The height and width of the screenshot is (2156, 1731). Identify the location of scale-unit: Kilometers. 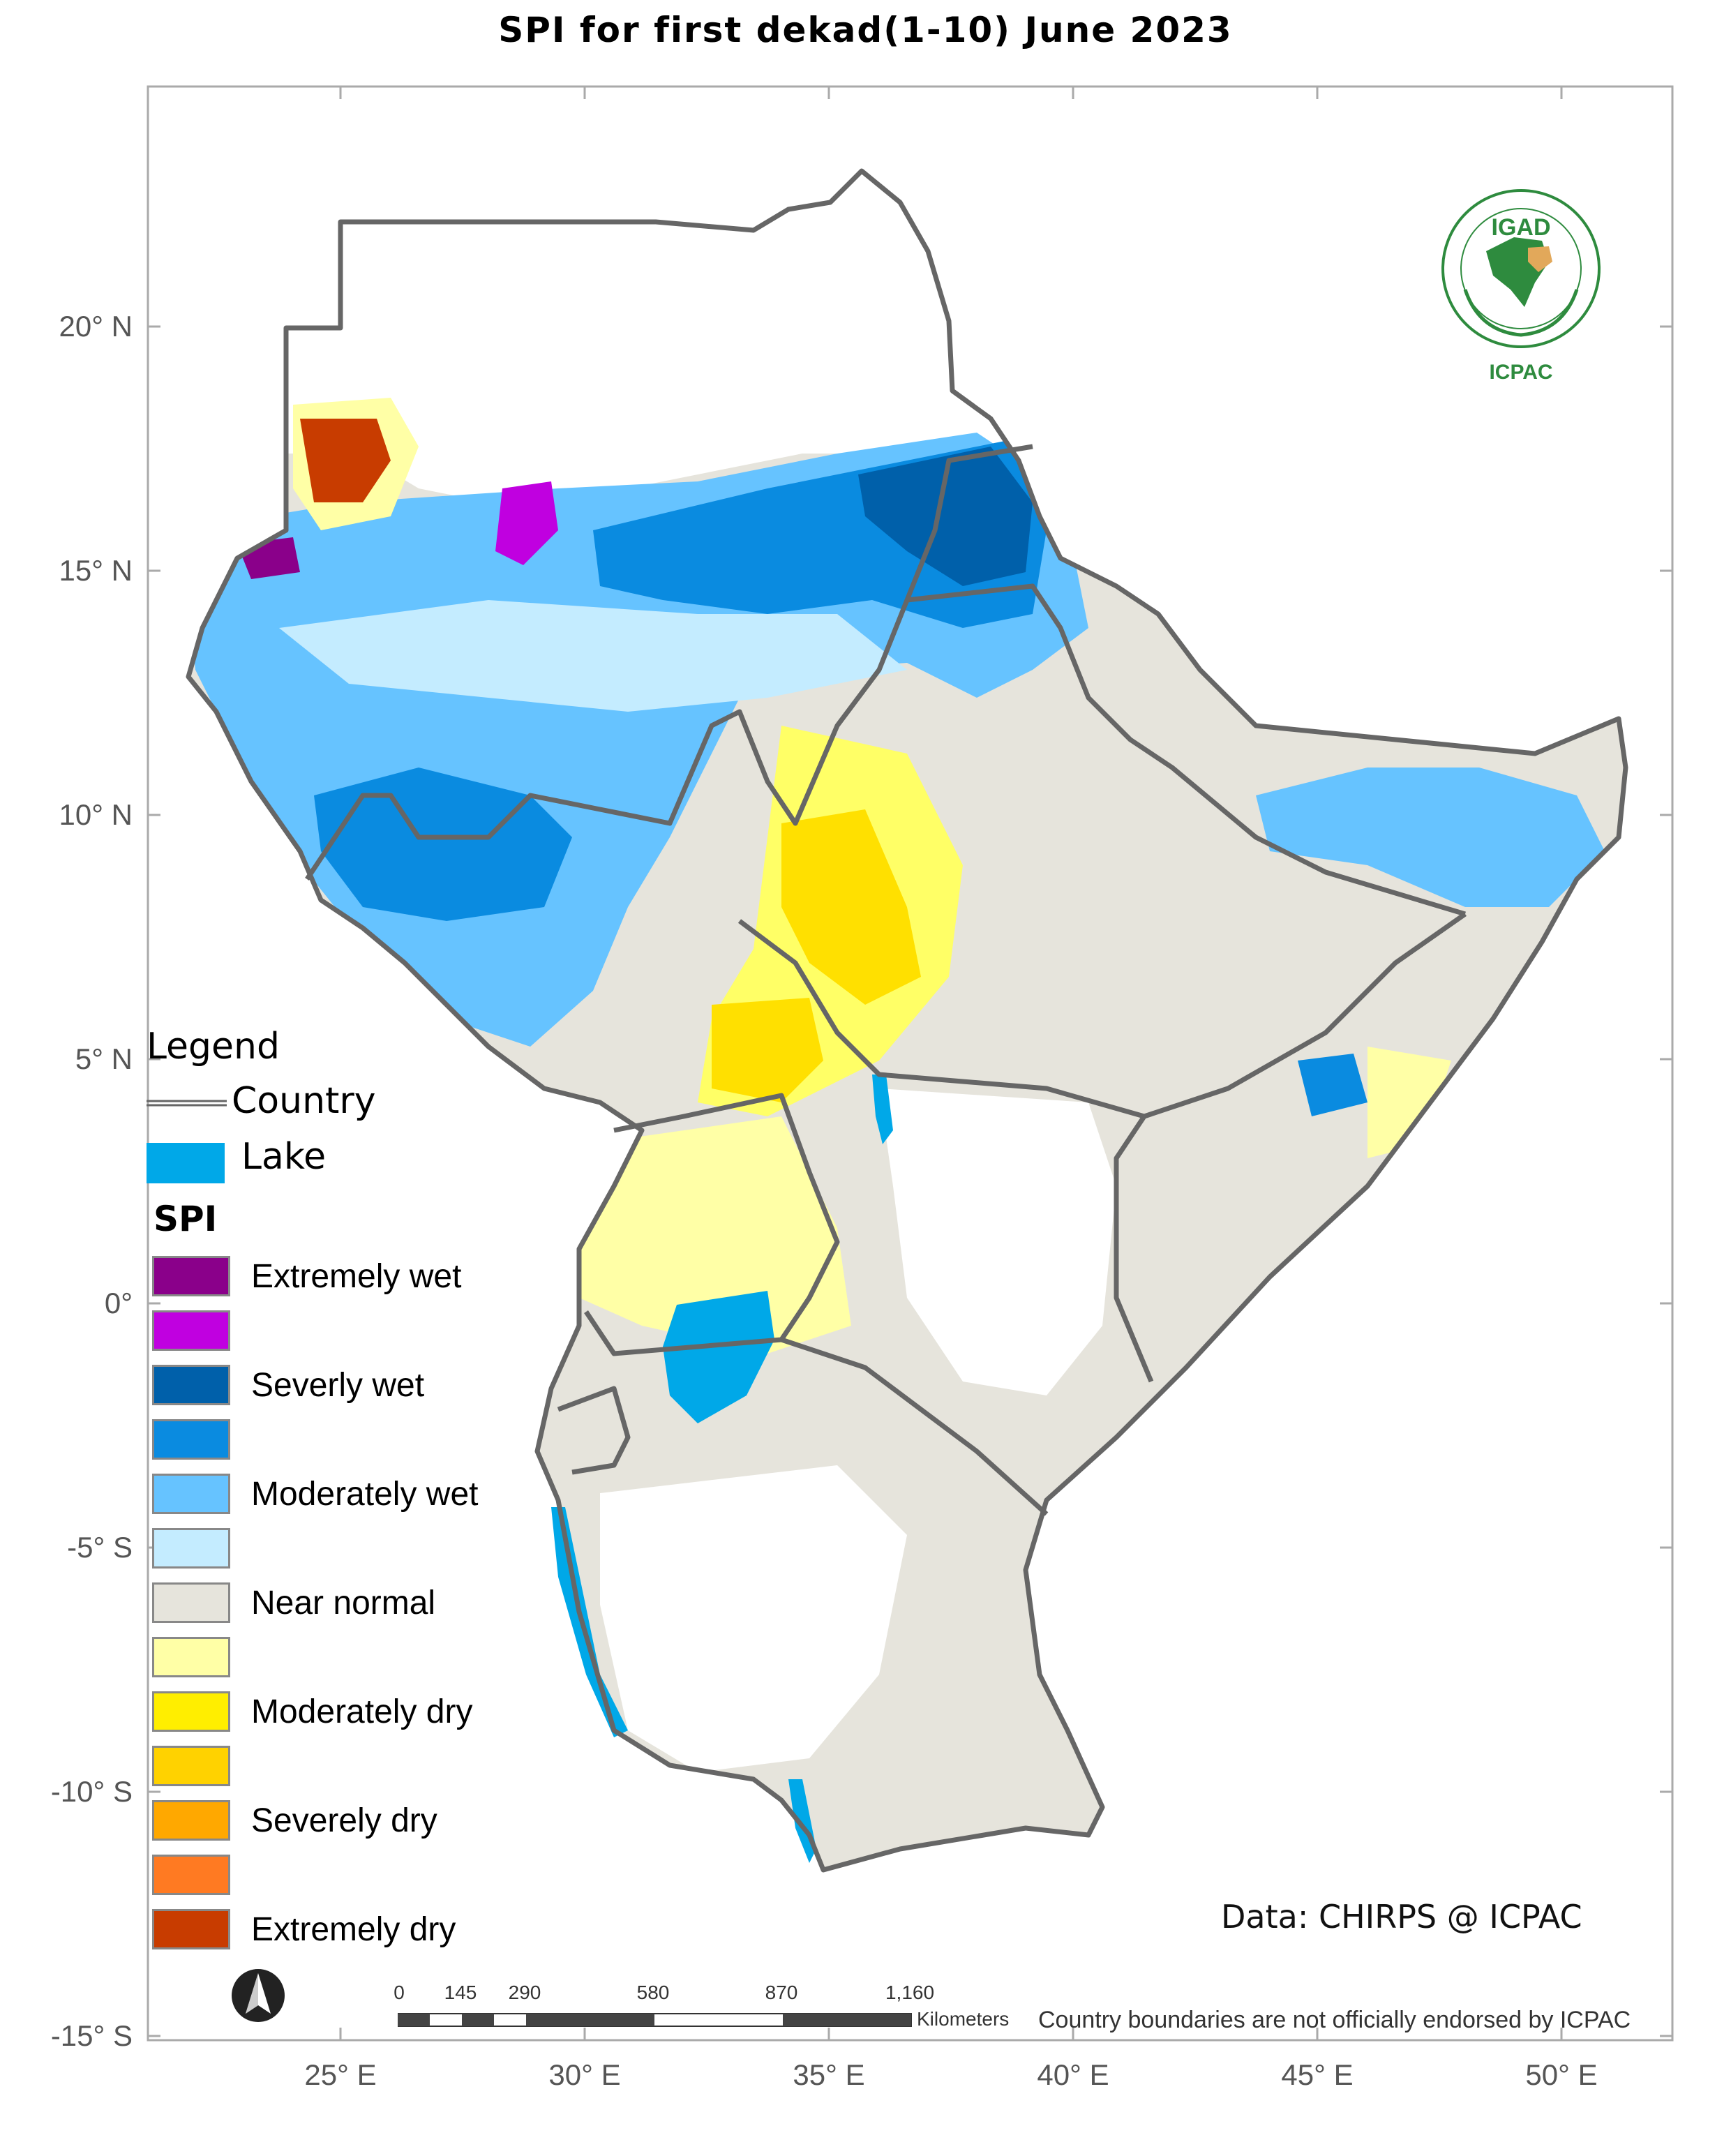
(963, 2019).